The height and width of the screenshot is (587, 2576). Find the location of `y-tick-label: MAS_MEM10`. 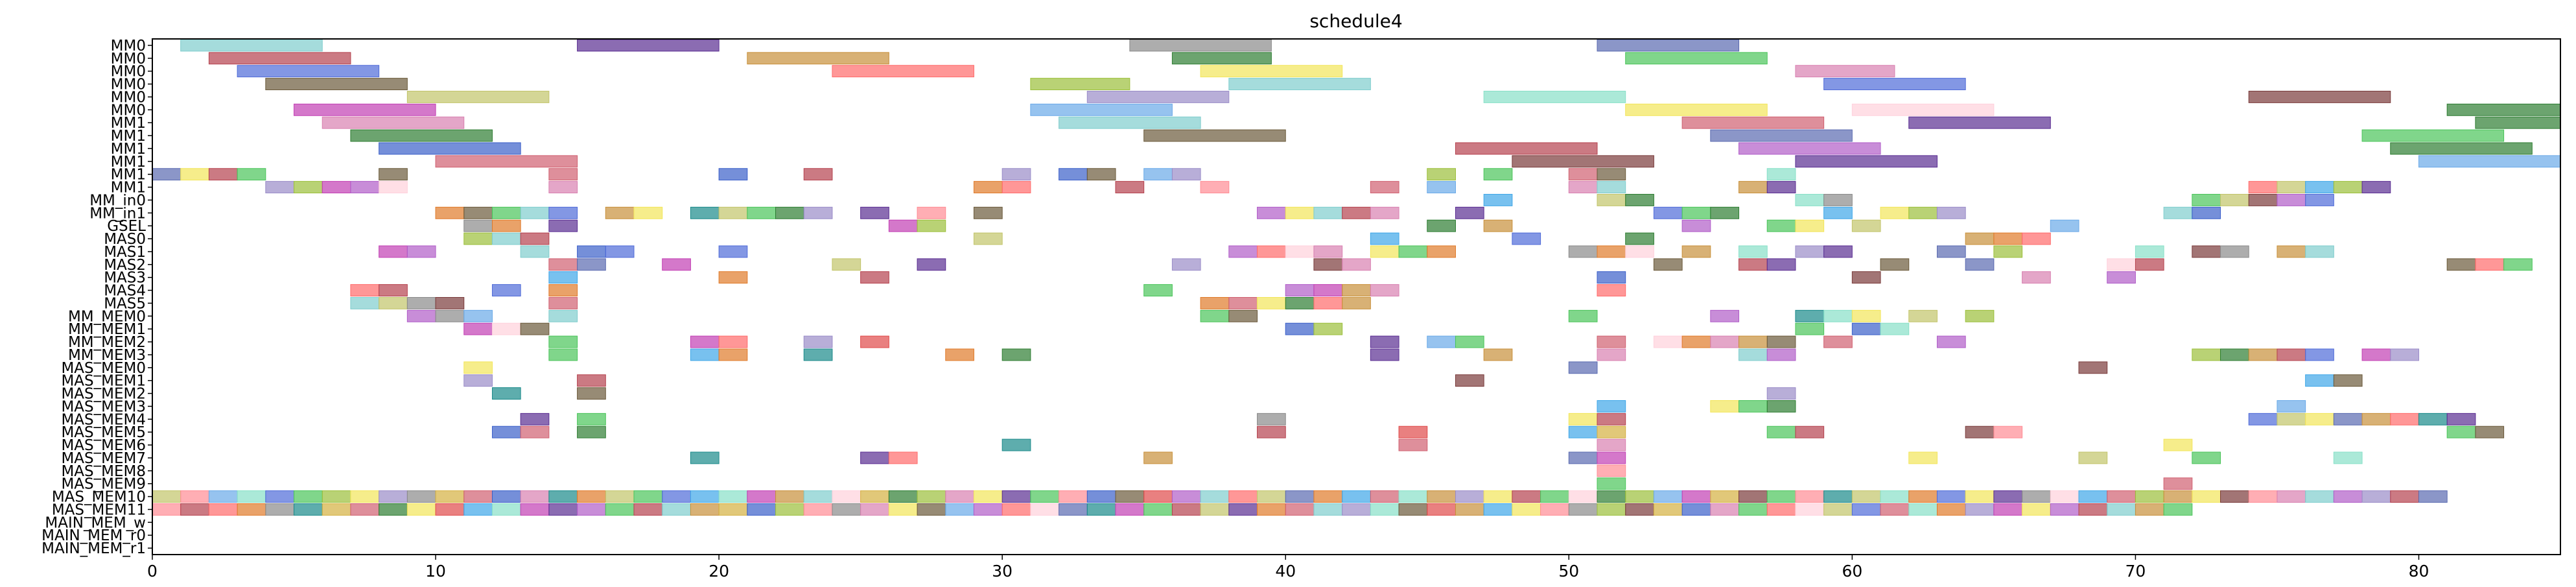

y-tick-label: MAS_MEM10 is located at coordinates (99, 498).